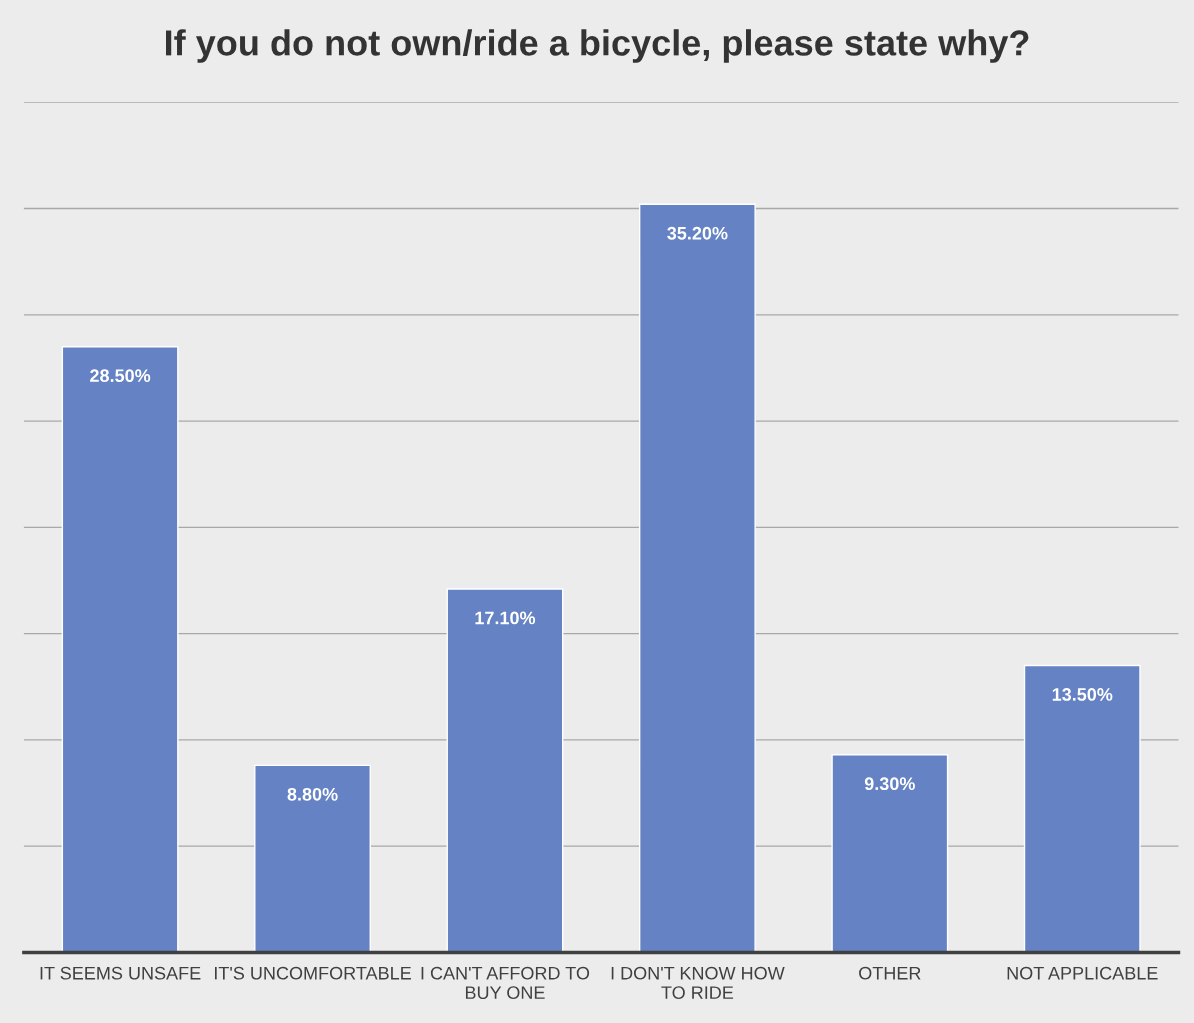  I want to click on x-tick-label: NOT APPLICABLE, so click(1082, 973).